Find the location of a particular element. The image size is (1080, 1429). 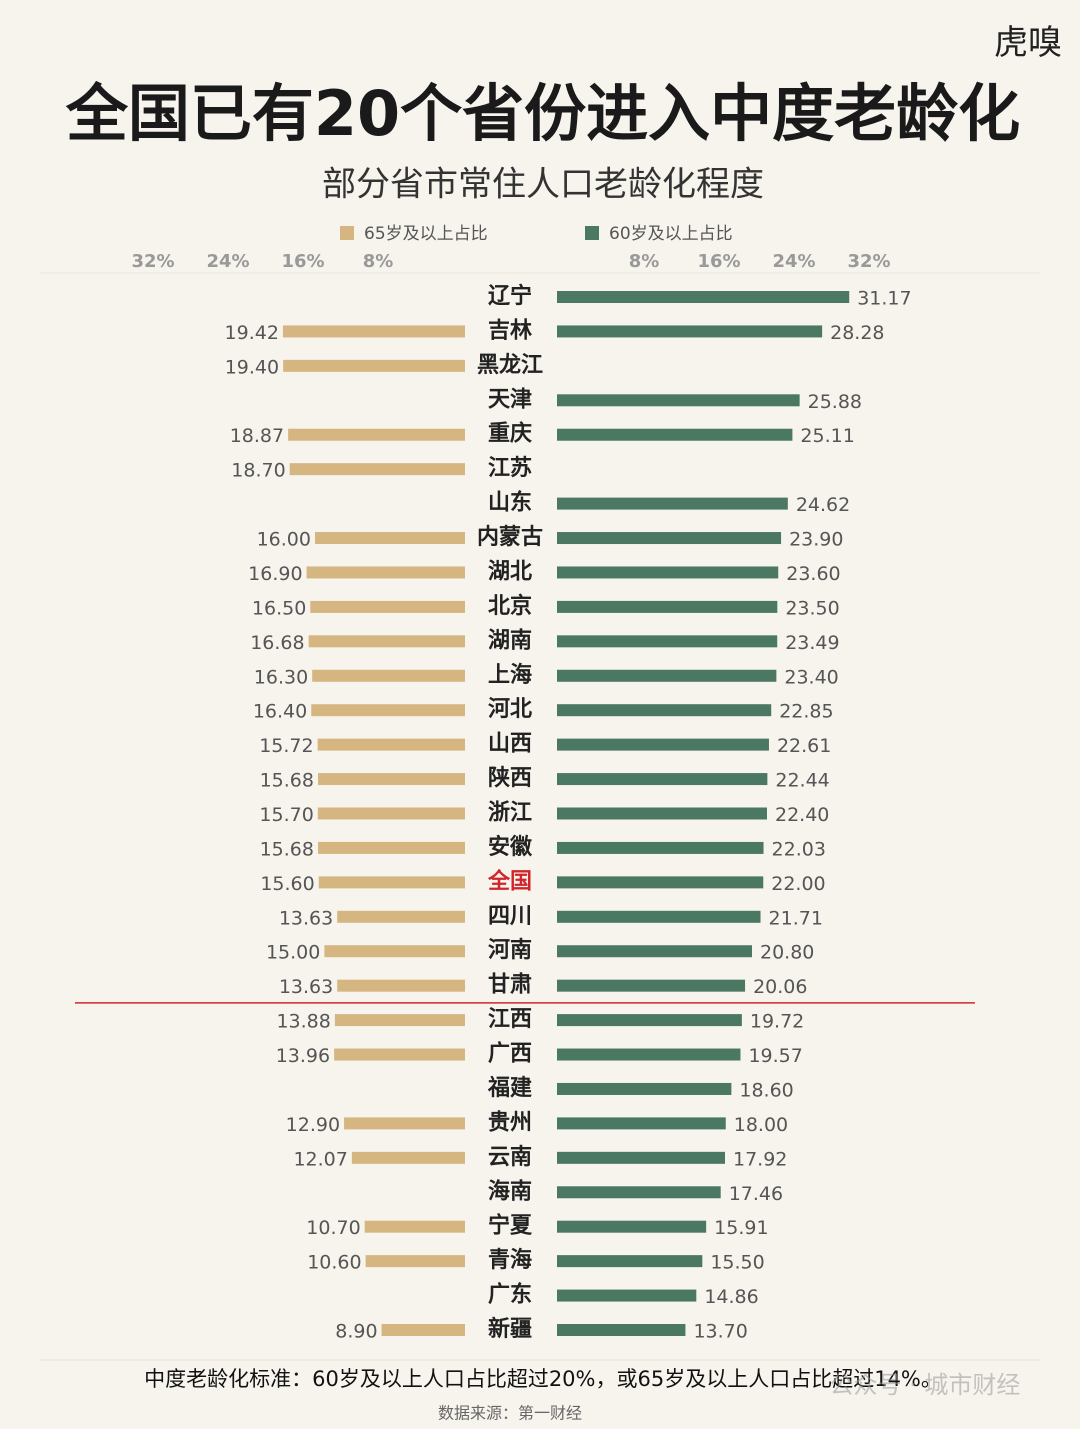

category-label: 上海 is located at coordinates (510, 675).